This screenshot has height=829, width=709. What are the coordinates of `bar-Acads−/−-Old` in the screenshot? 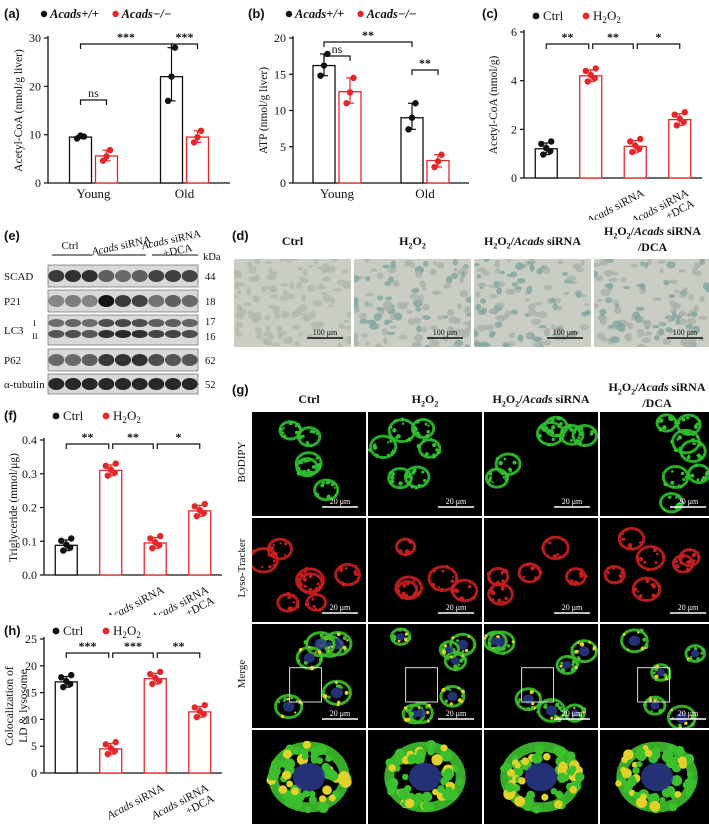 It's located at (198, 160).